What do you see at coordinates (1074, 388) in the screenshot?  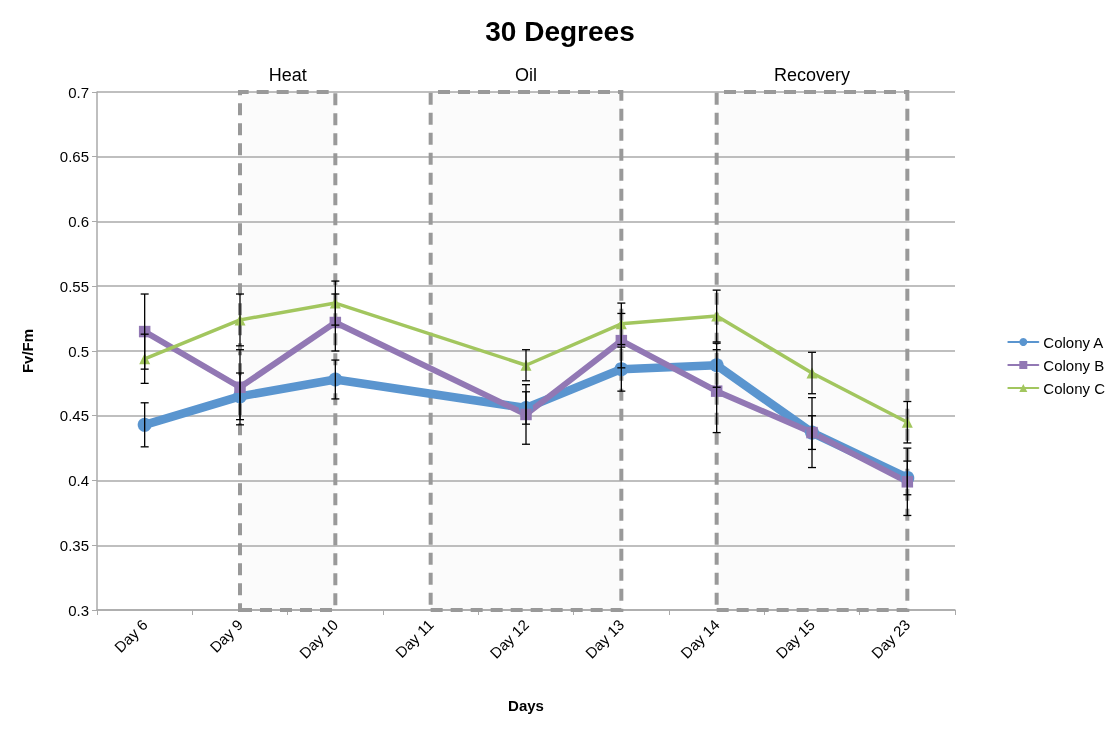 I see `legend-label: Colony C` at bounding box center [1074, 388].